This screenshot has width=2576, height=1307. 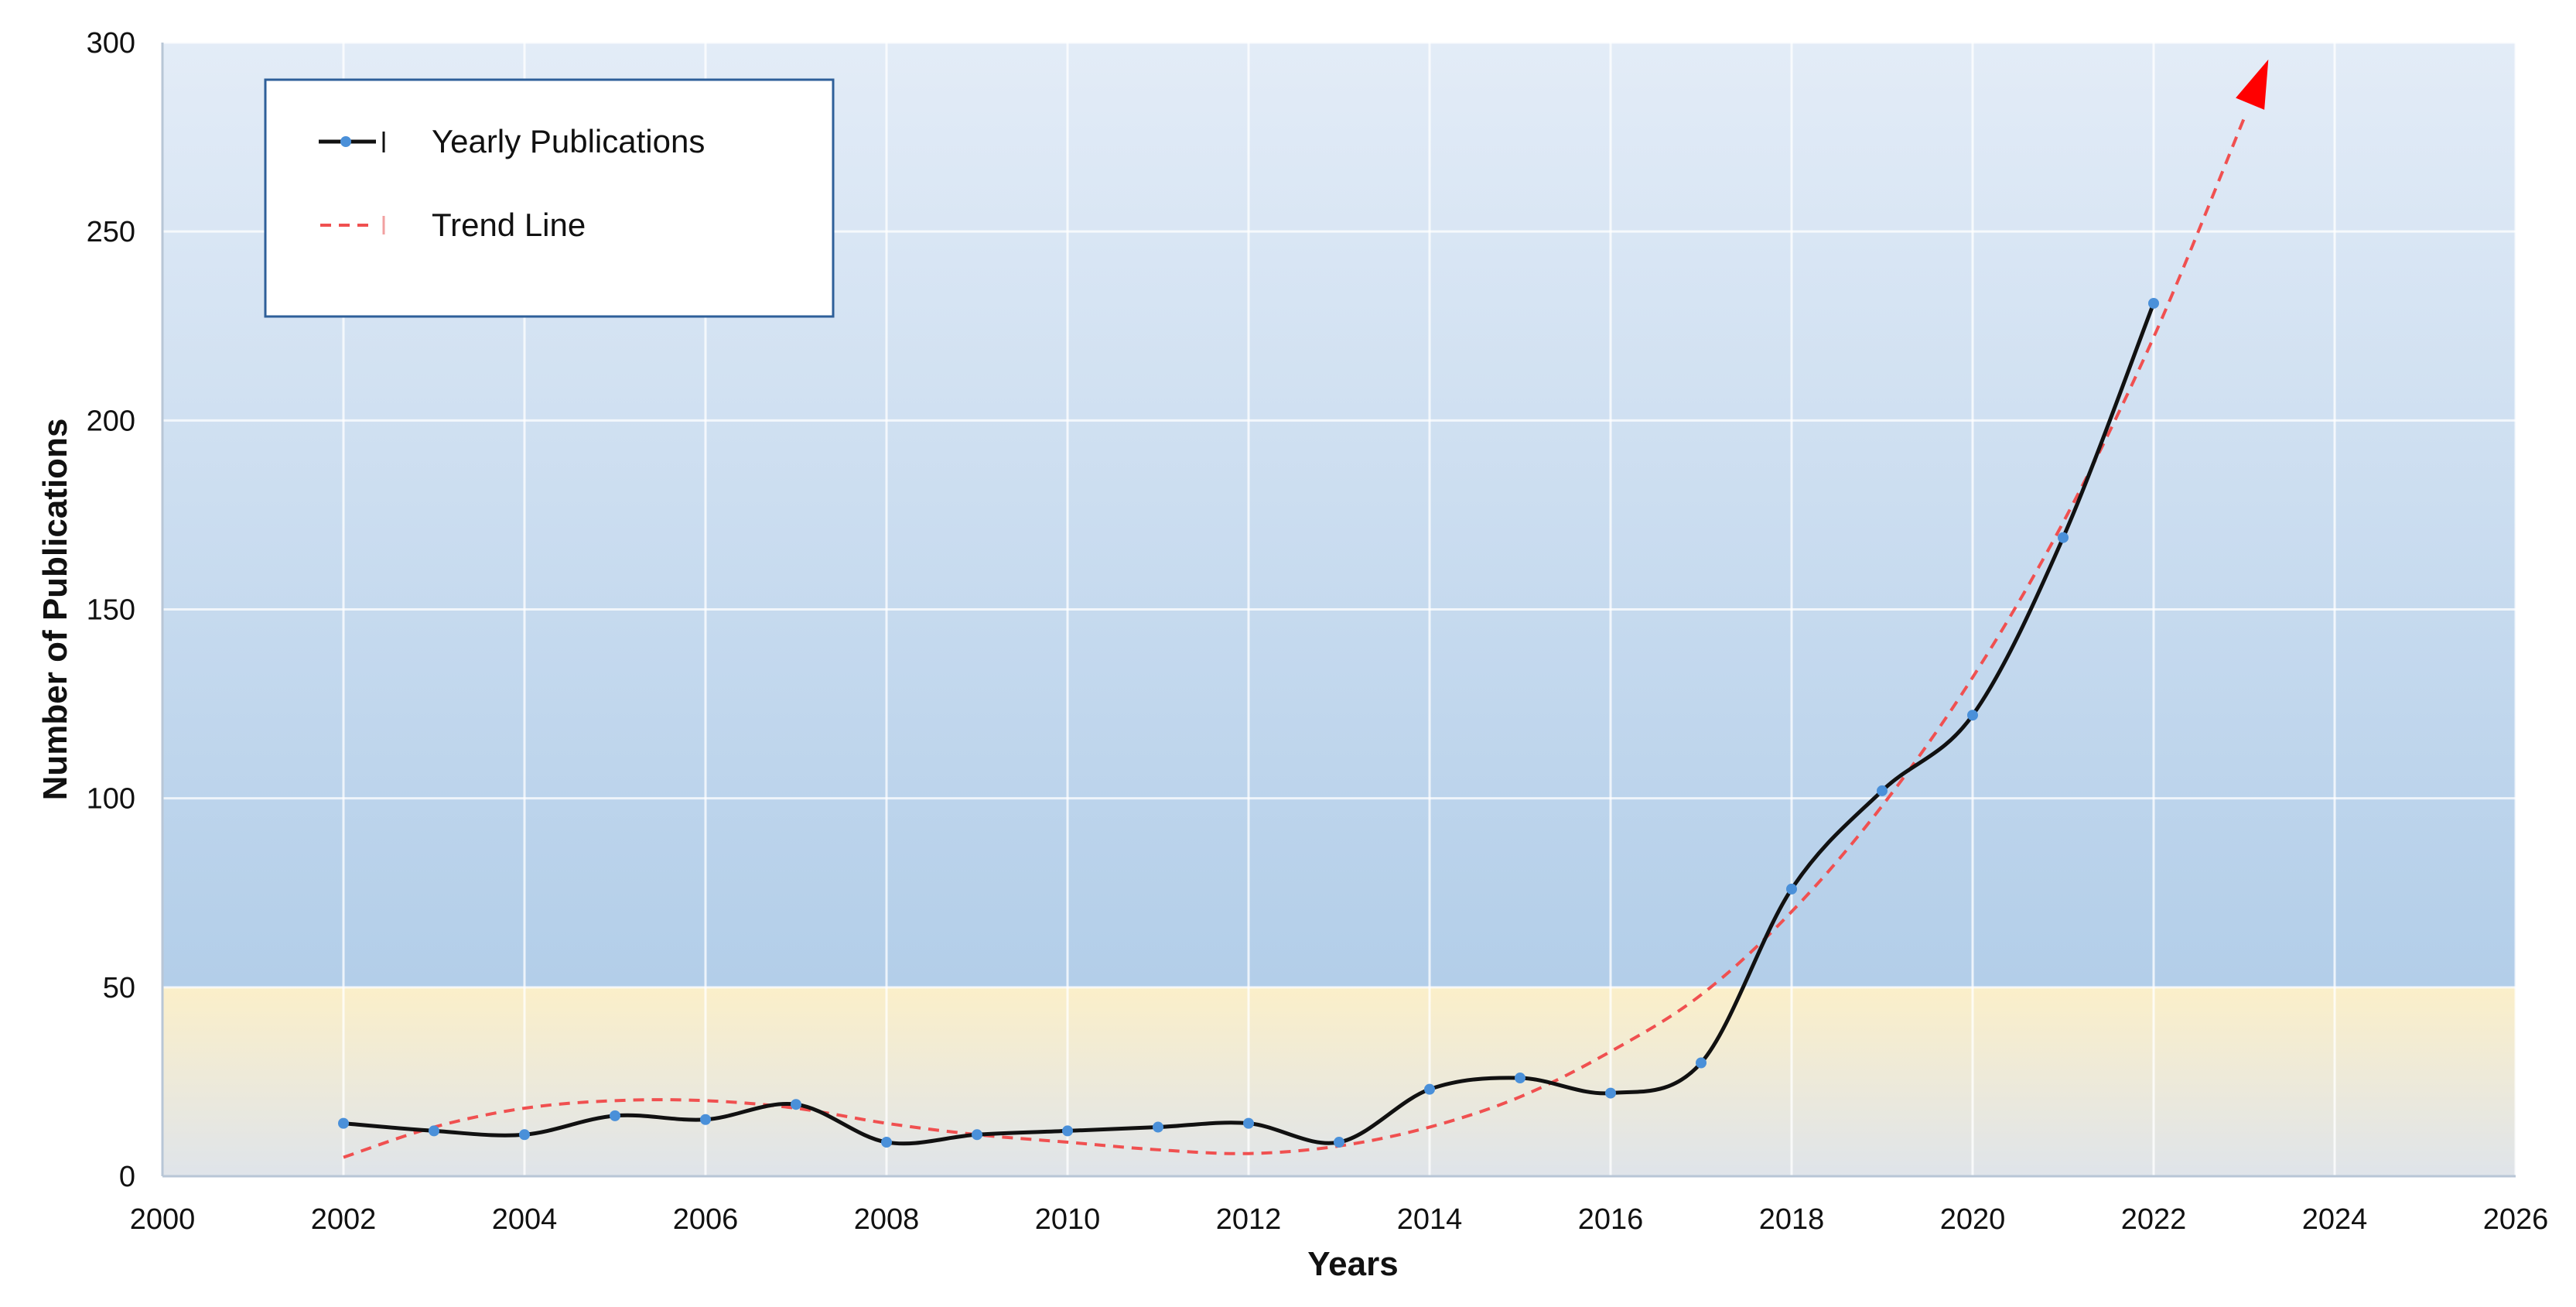 What do you see at coordinates (1611, 1219) in the screenshot?
I see `x-tick-label: 2016` at bounding box center [1611, 1219].